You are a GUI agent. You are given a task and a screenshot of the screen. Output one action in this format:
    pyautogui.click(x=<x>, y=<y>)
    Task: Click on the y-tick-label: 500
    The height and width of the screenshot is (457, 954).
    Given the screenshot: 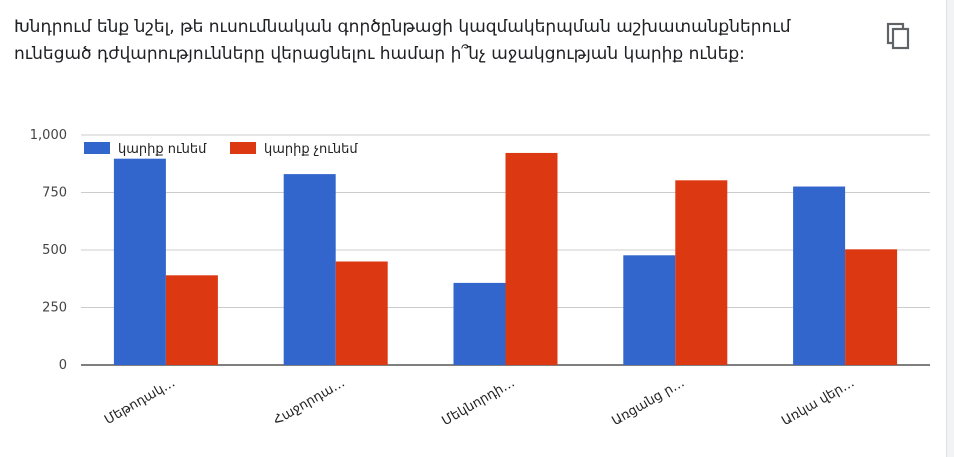 What is the action you would take?
    pyautogui.click(x=54, y=250)
    